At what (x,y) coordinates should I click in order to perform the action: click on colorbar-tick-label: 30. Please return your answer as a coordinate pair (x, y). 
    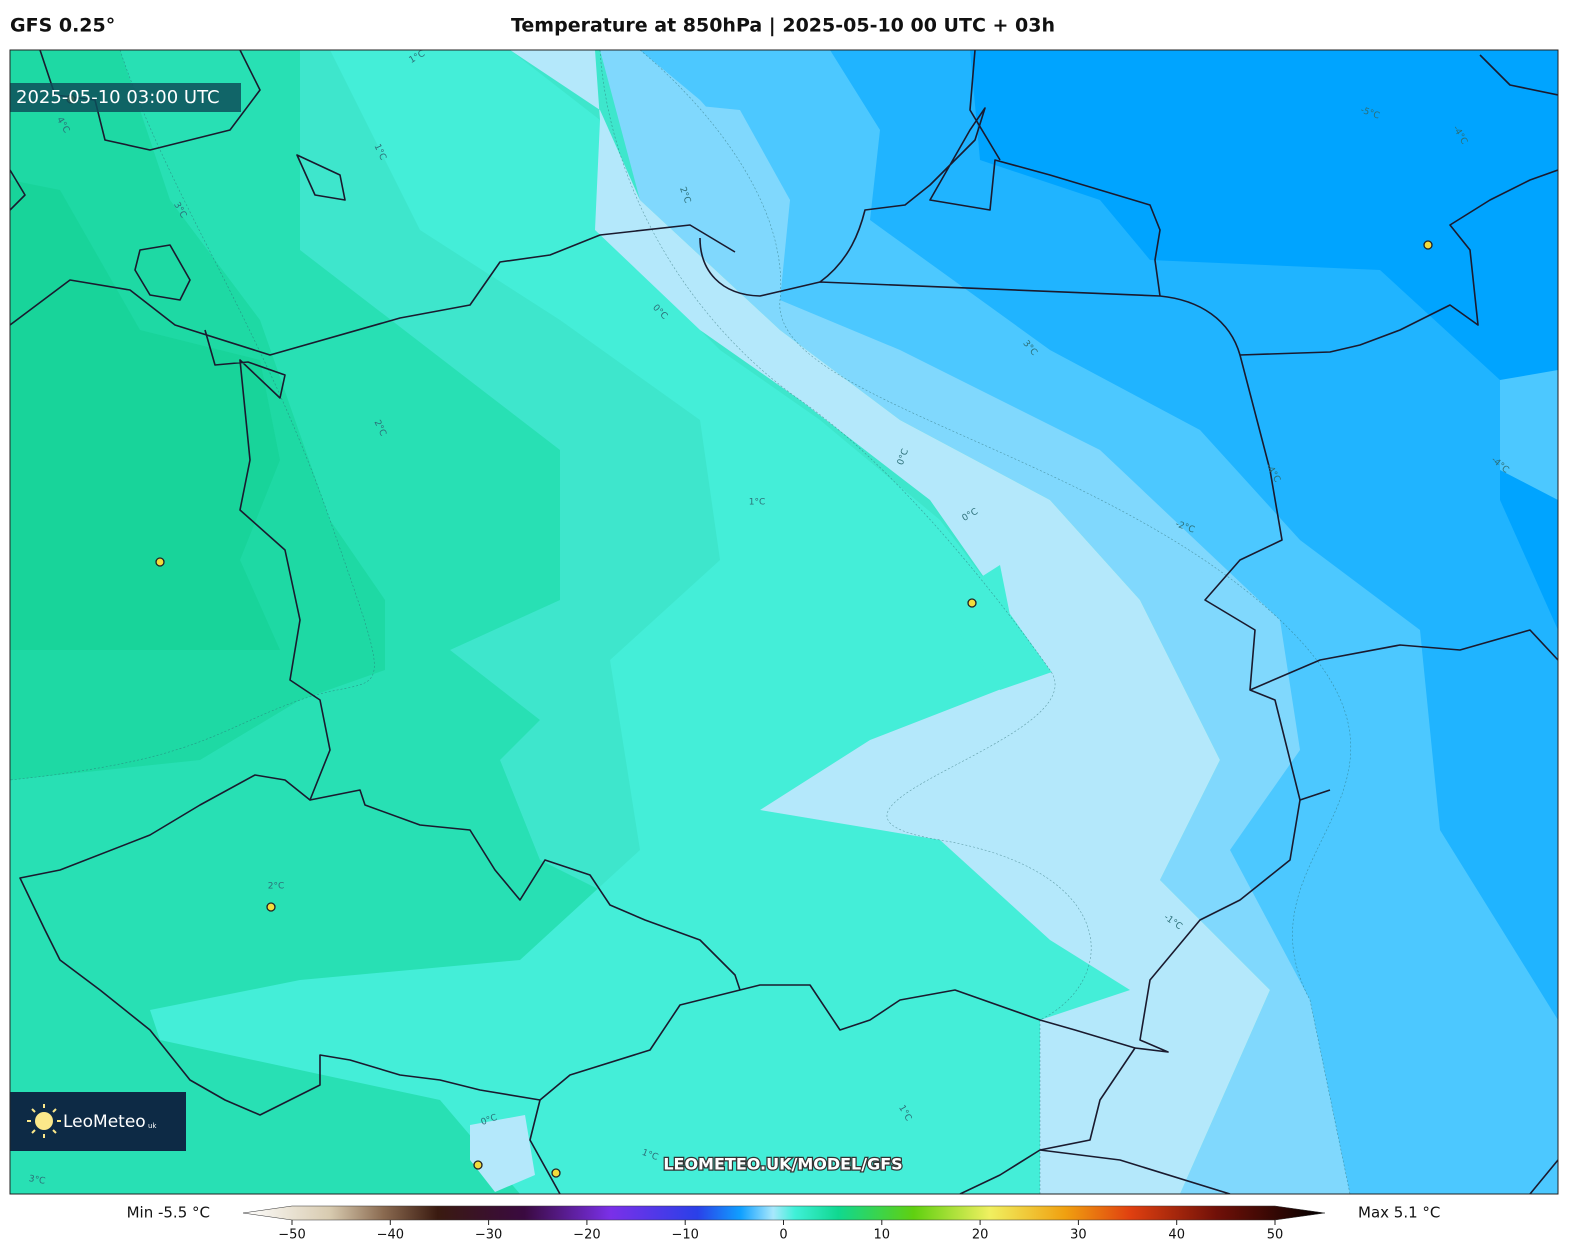
    Looking at the image, I should click on (1078, 1235).